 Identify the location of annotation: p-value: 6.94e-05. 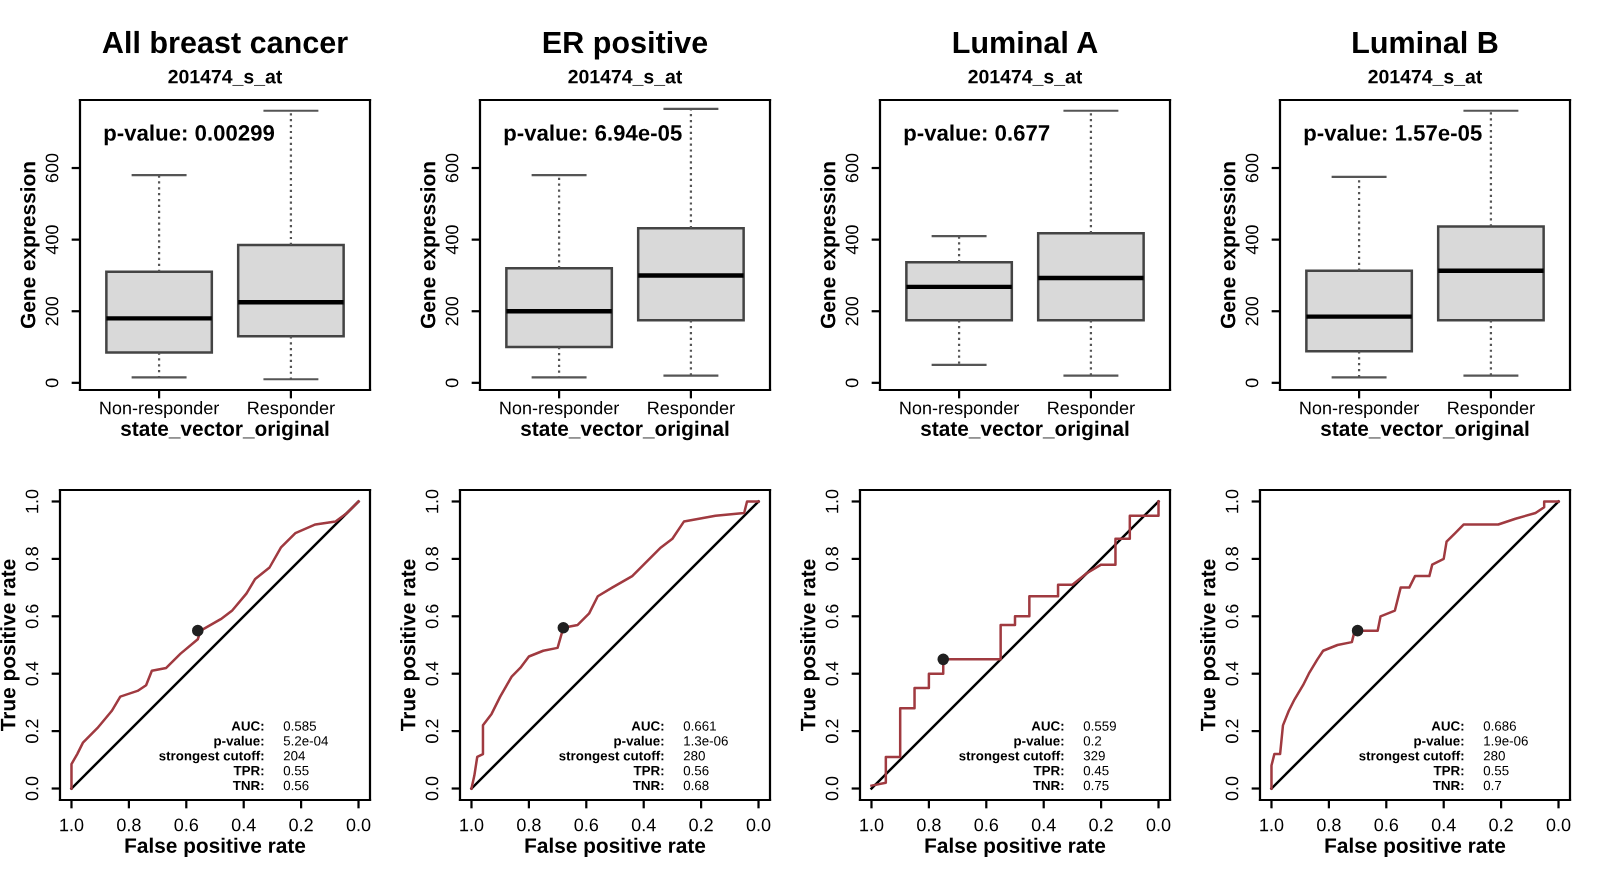
(593, 135).